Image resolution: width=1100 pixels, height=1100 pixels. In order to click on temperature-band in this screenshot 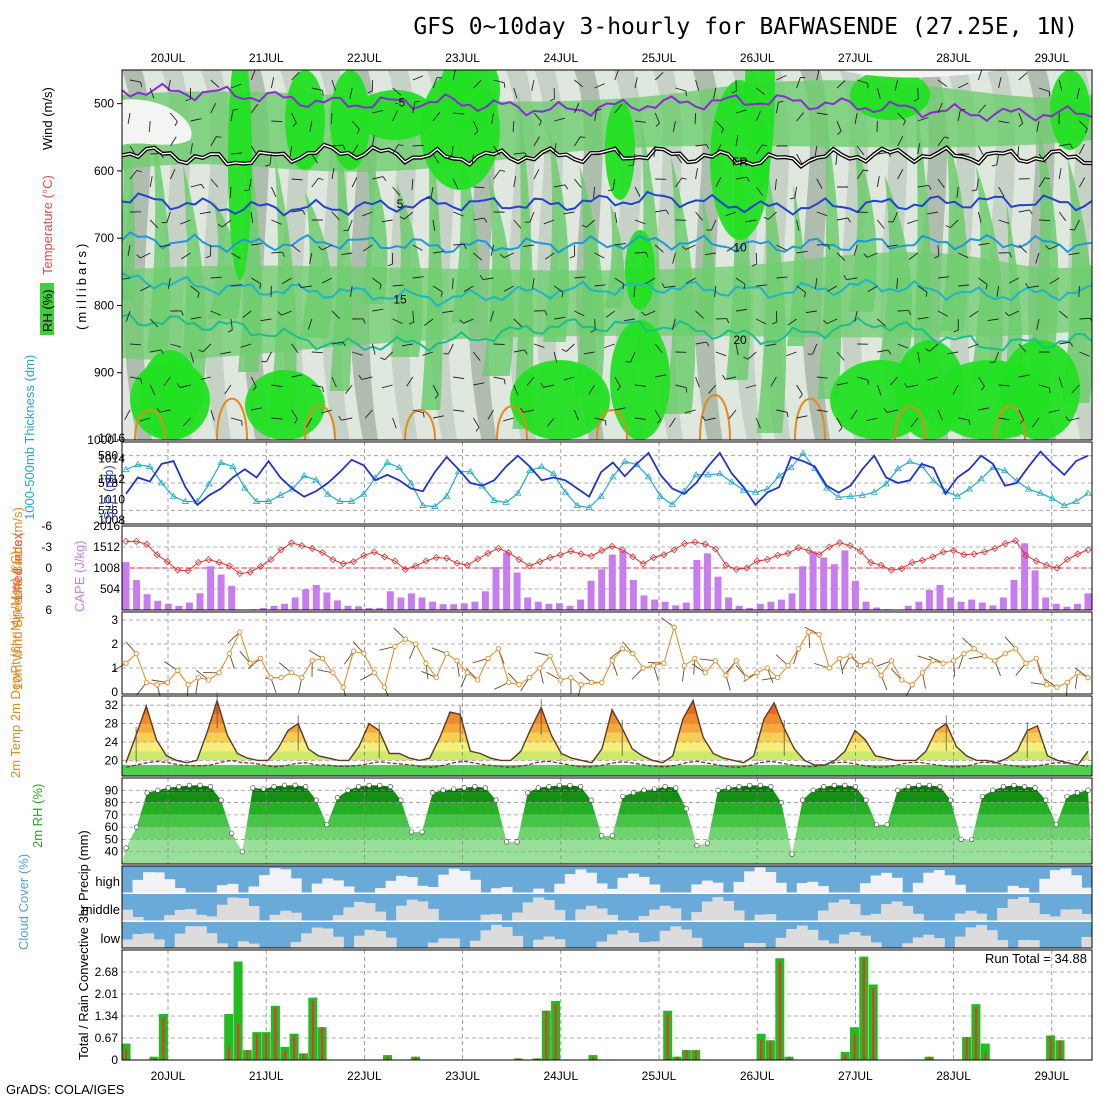, I will do `click(607, 746)`.